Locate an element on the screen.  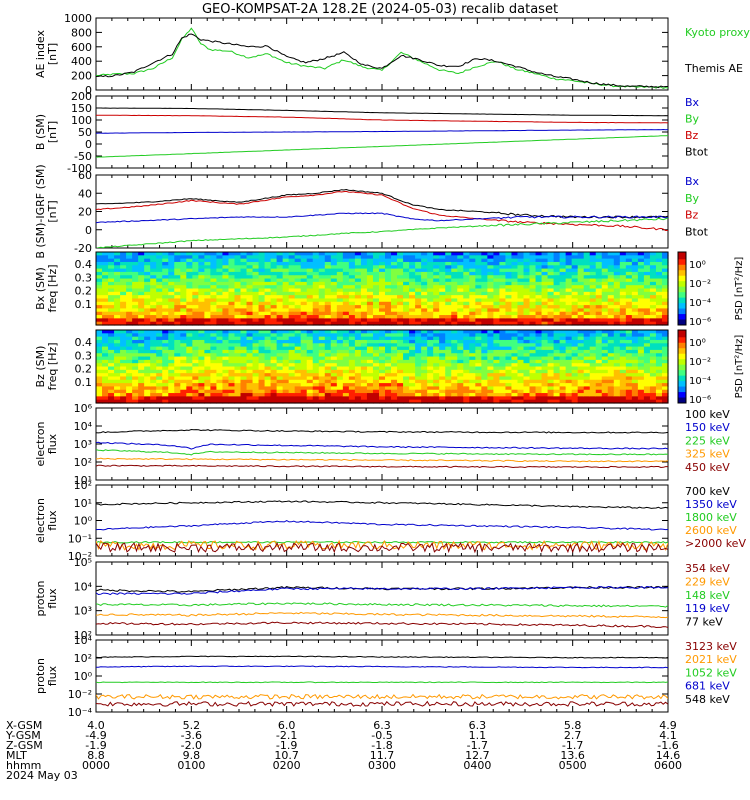
legend-entry: 450 keV is located at coordinates (707, 467).